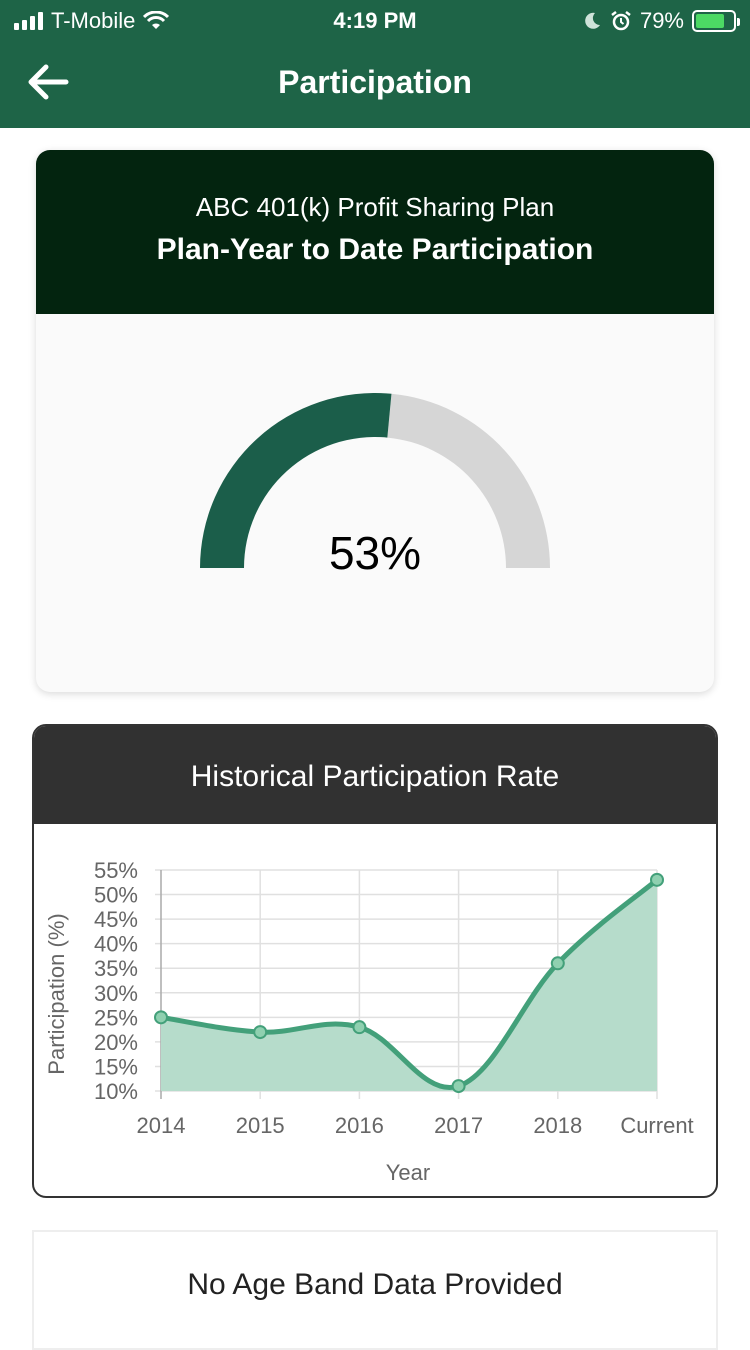 The image size is (750, 1350). I want to click on status-time: 4:19 PM, so click(375, 20).